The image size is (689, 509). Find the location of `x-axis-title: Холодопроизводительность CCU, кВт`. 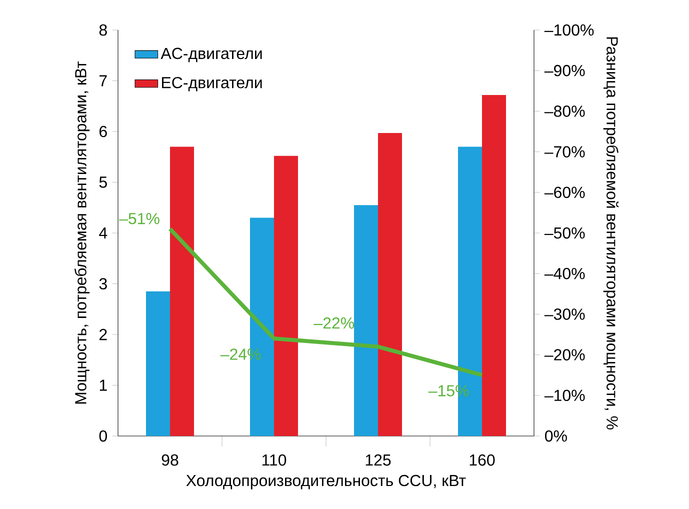

x-axis-title: Холодопроизводительность CCU, кВт is located at coordinates (326, 482).